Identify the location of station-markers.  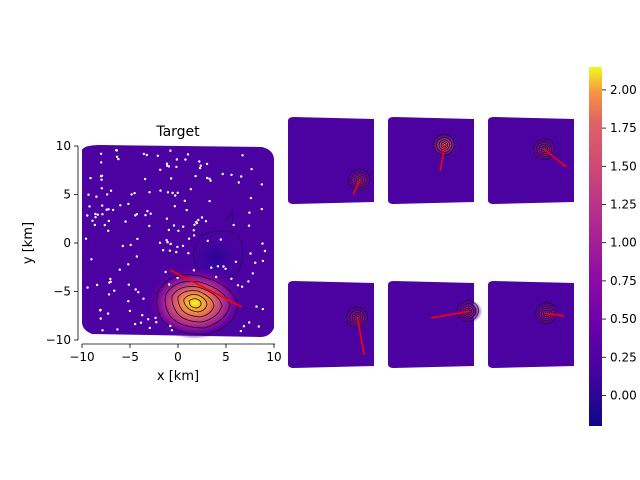
(175, 241).